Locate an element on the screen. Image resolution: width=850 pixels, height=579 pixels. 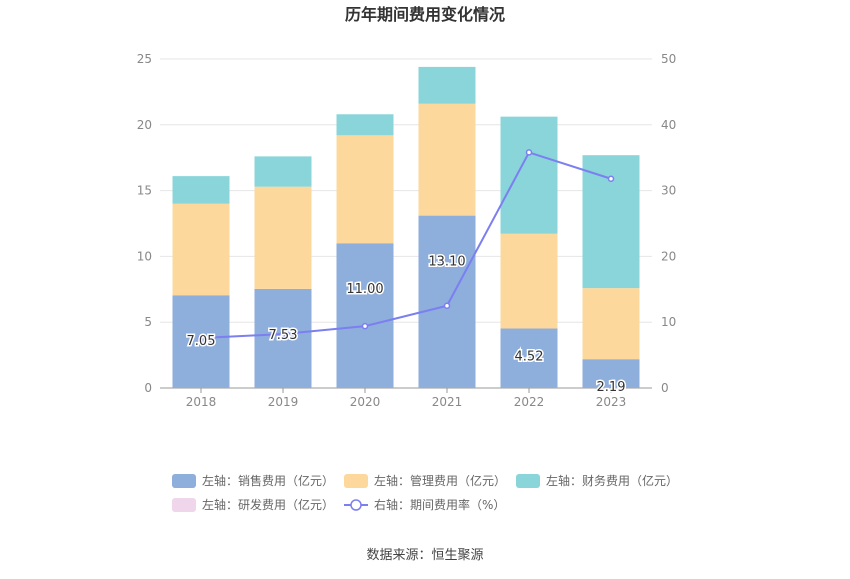
data-label-sales: 11.00 is located at coordinates (364, 289).